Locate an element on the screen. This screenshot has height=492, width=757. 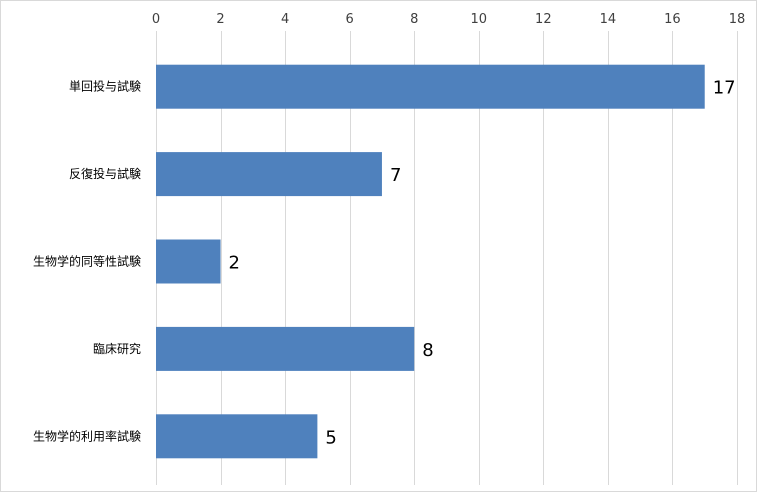
data-label: 8 is located at coordinates (427, 350).